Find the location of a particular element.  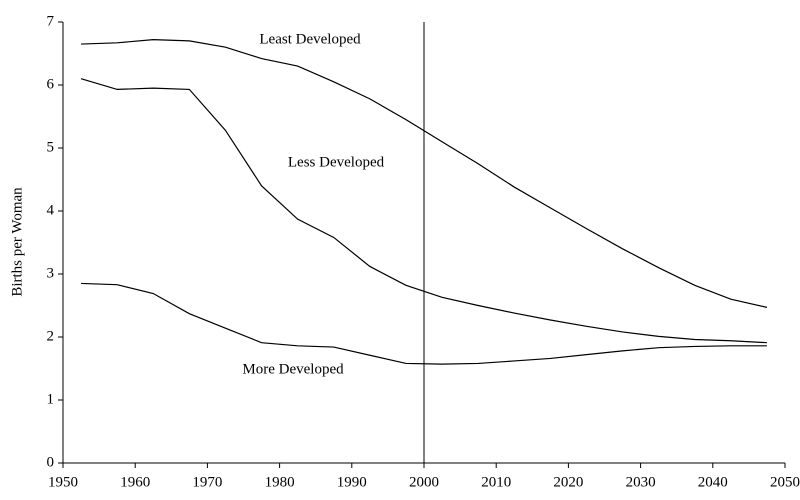

y-tick-label: 5 is located at coordinates (51, 147).